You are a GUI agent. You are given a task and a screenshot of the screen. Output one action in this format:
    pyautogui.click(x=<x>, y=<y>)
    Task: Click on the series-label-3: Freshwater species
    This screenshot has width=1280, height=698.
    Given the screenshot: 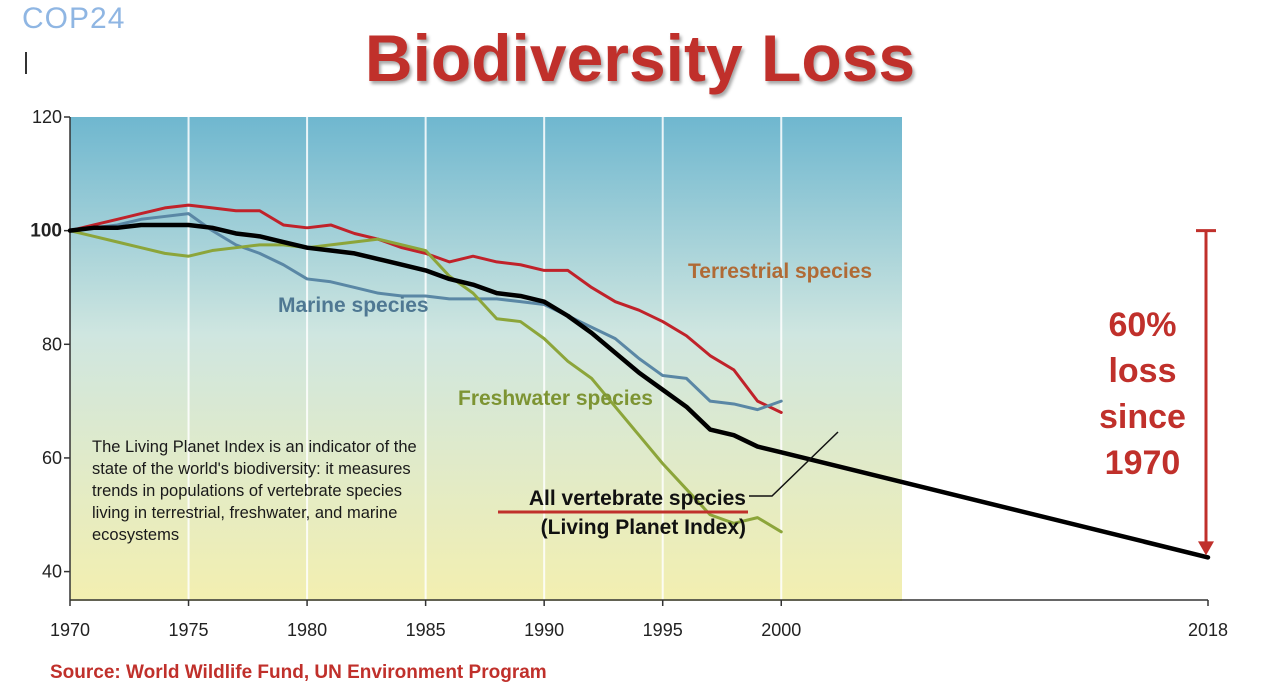 What is the action you would take?
    pyautogui.click(x=555, y=398)
    